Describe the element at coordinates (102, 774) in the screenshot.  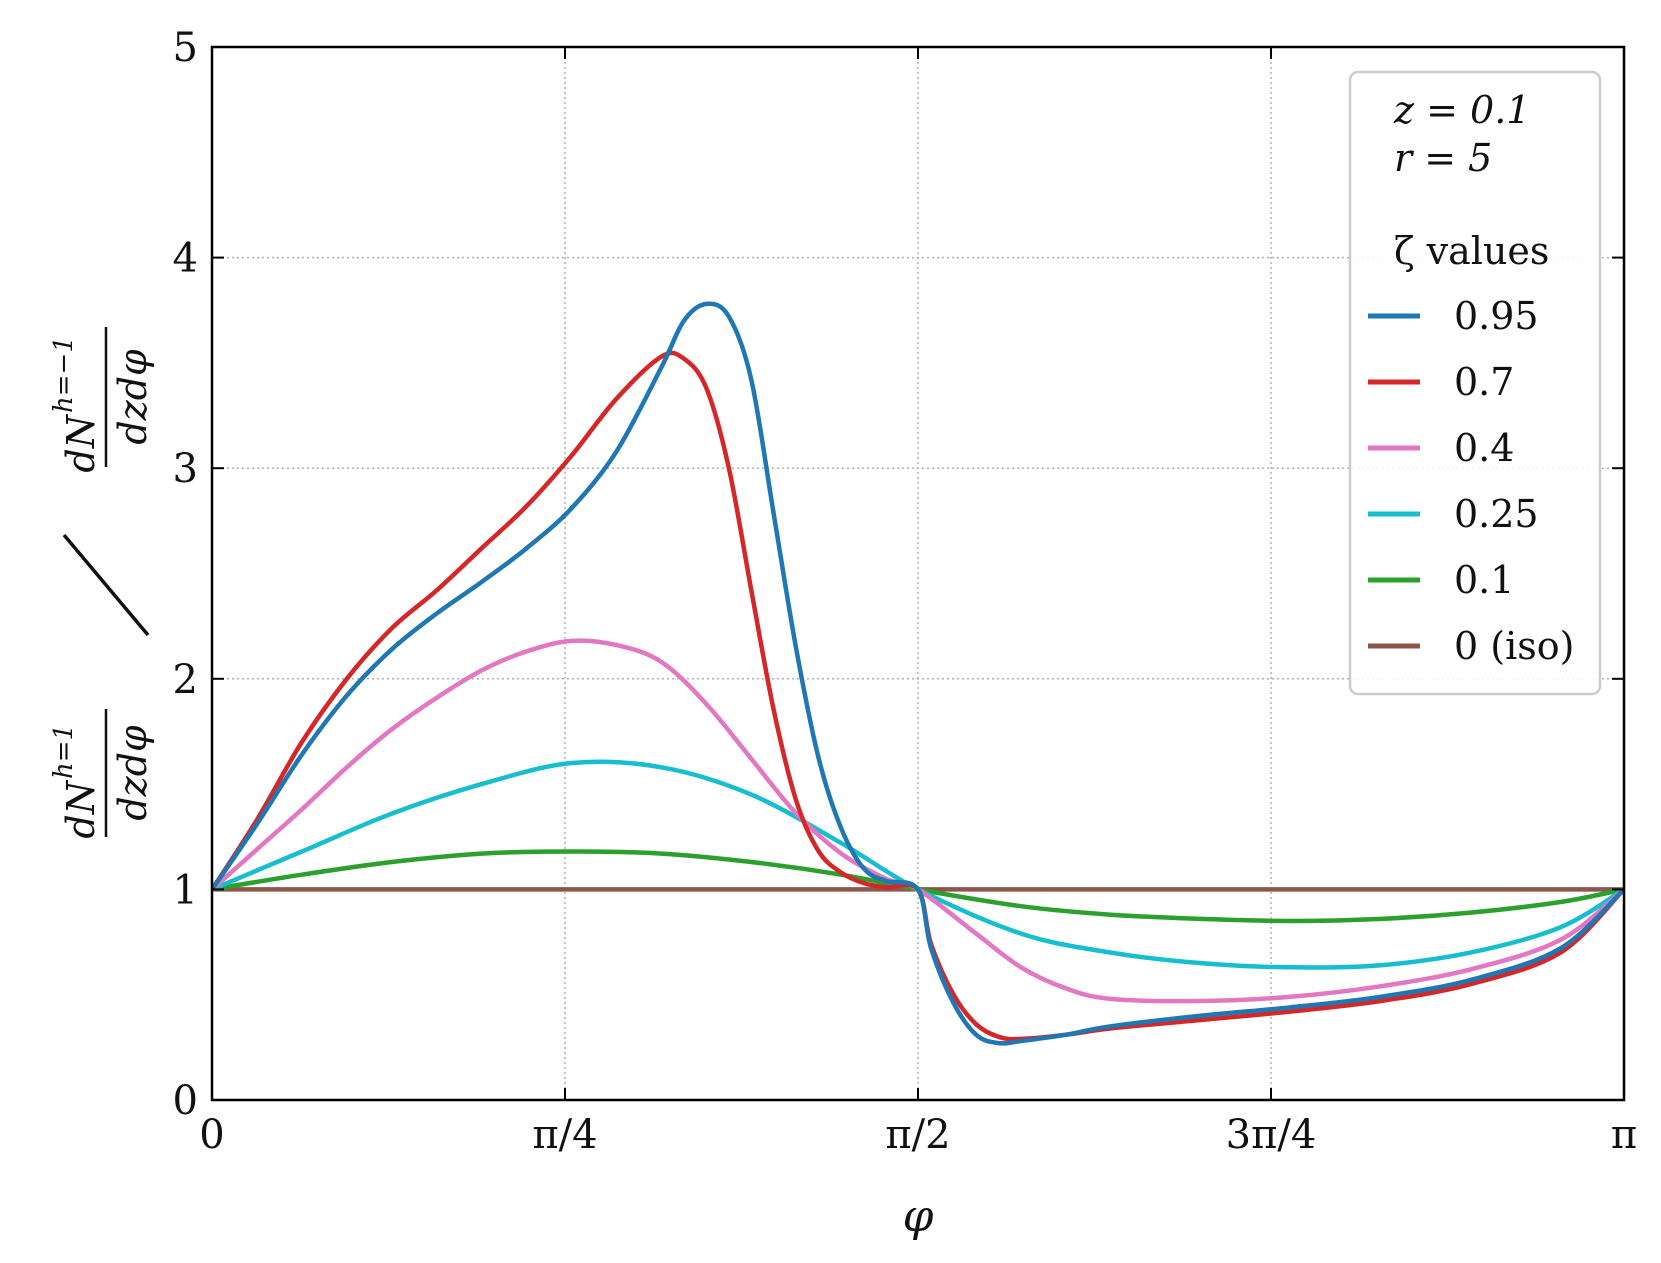
I see `y-label-numerator: dN h=1 dzdφ` at that location.